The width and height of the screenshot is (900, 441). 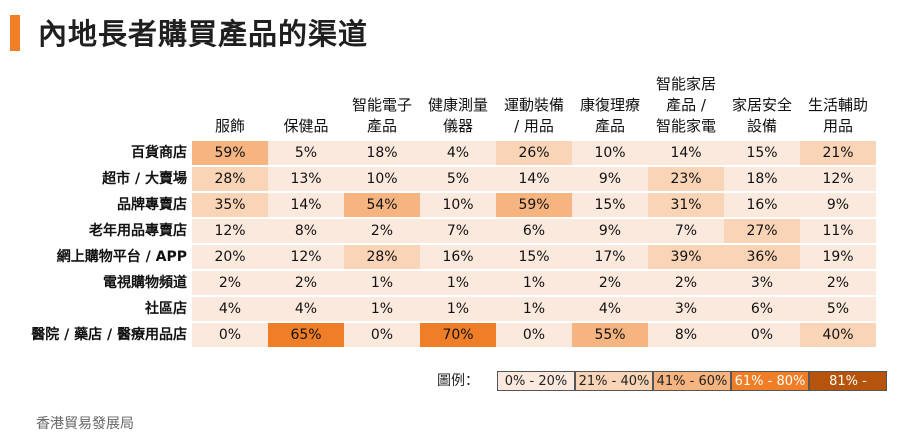 I want to click on source-note: 香港貿易發展局, so click(x=85, y=424).